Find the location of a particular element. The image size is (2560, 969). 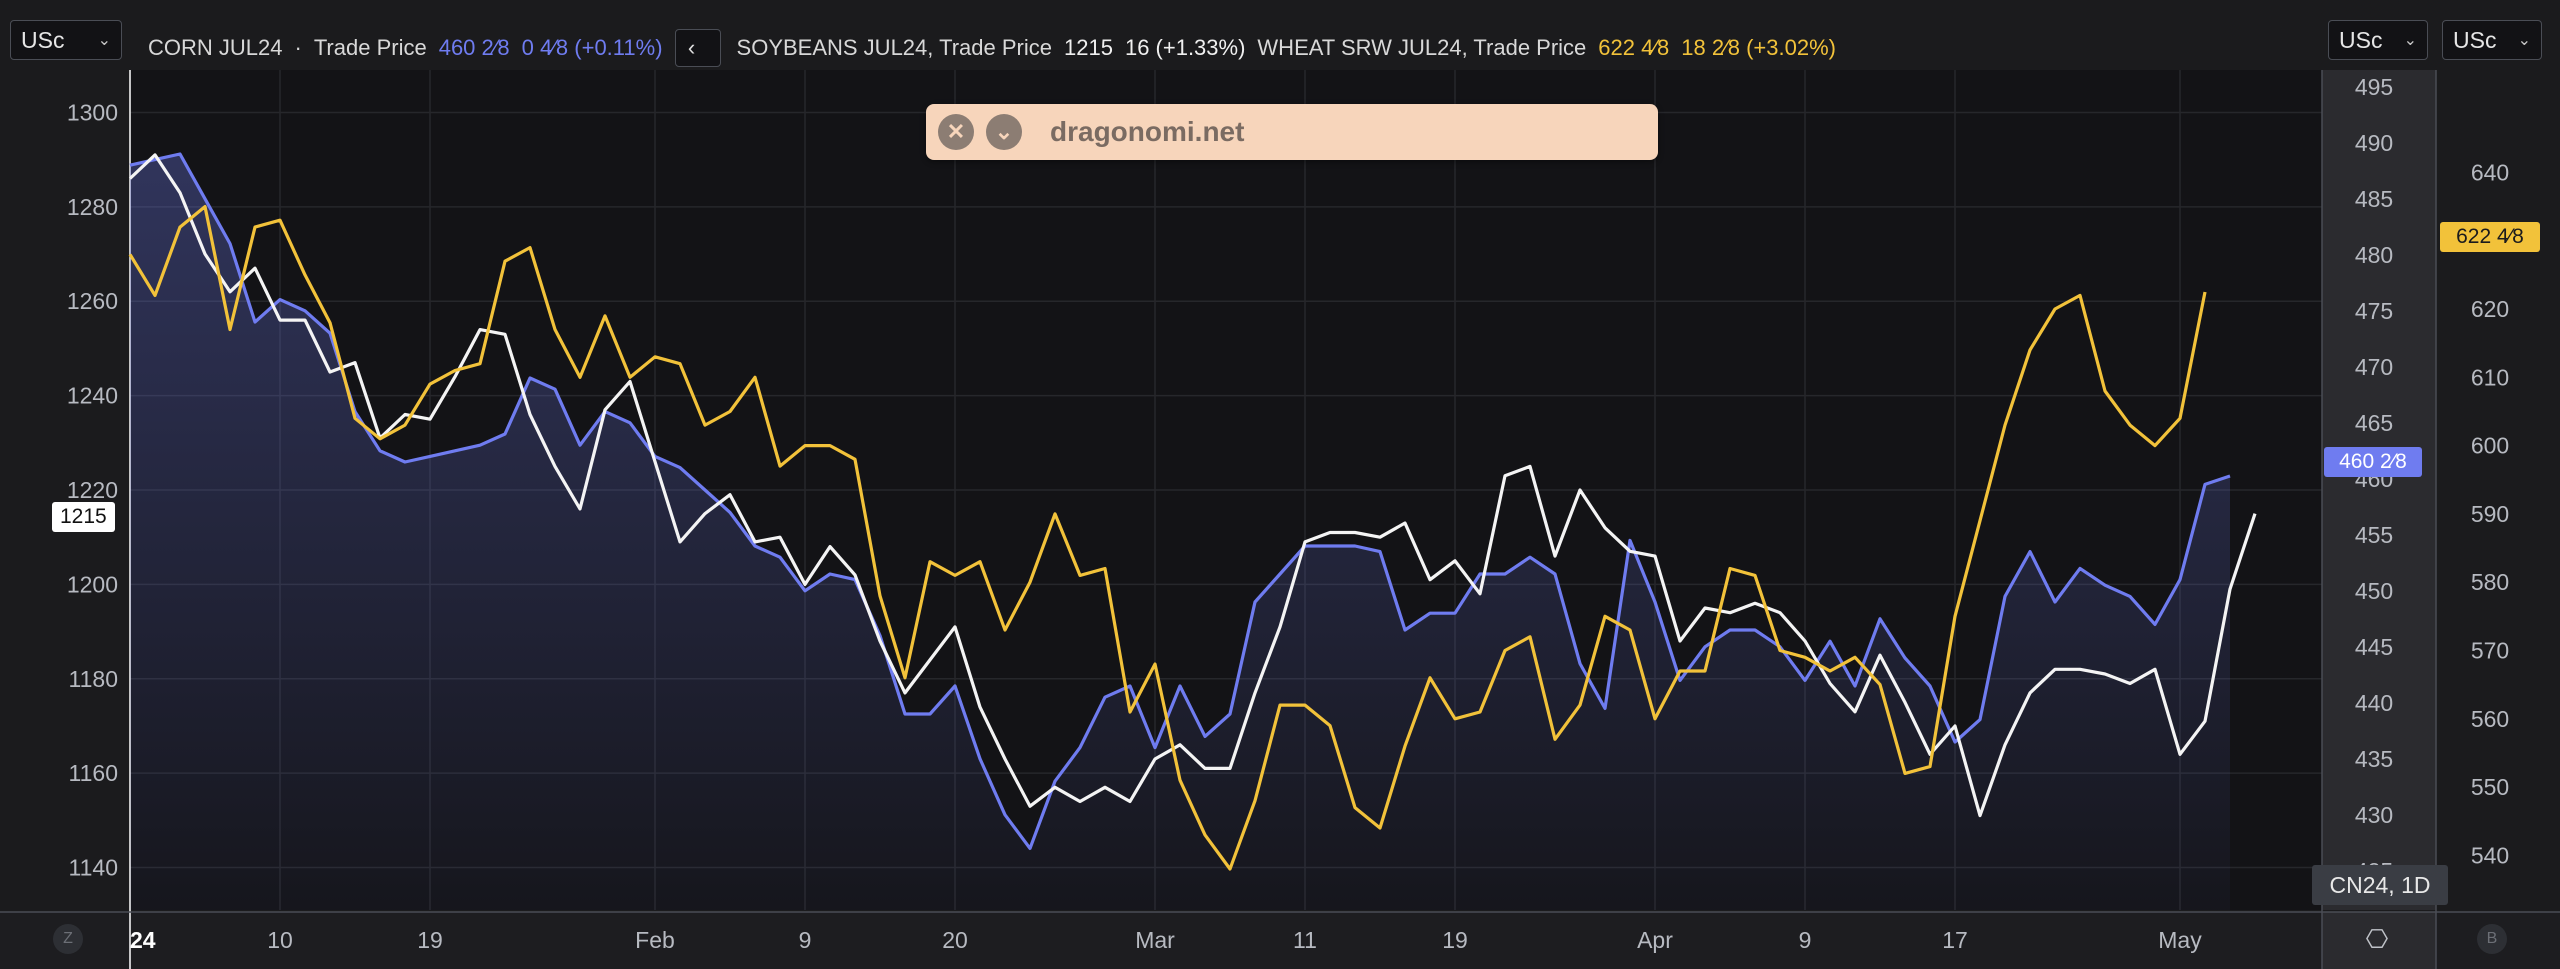

x-axis-tick: 20 is located at coordinates (955, 940).